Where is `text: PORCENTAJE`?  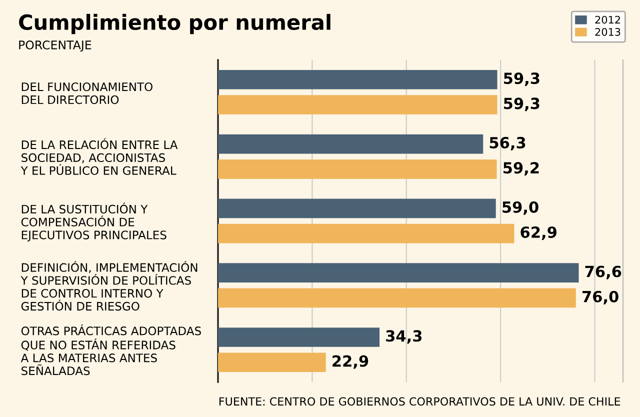
text: PORCENTAJE is located at coordinates (55, 46).